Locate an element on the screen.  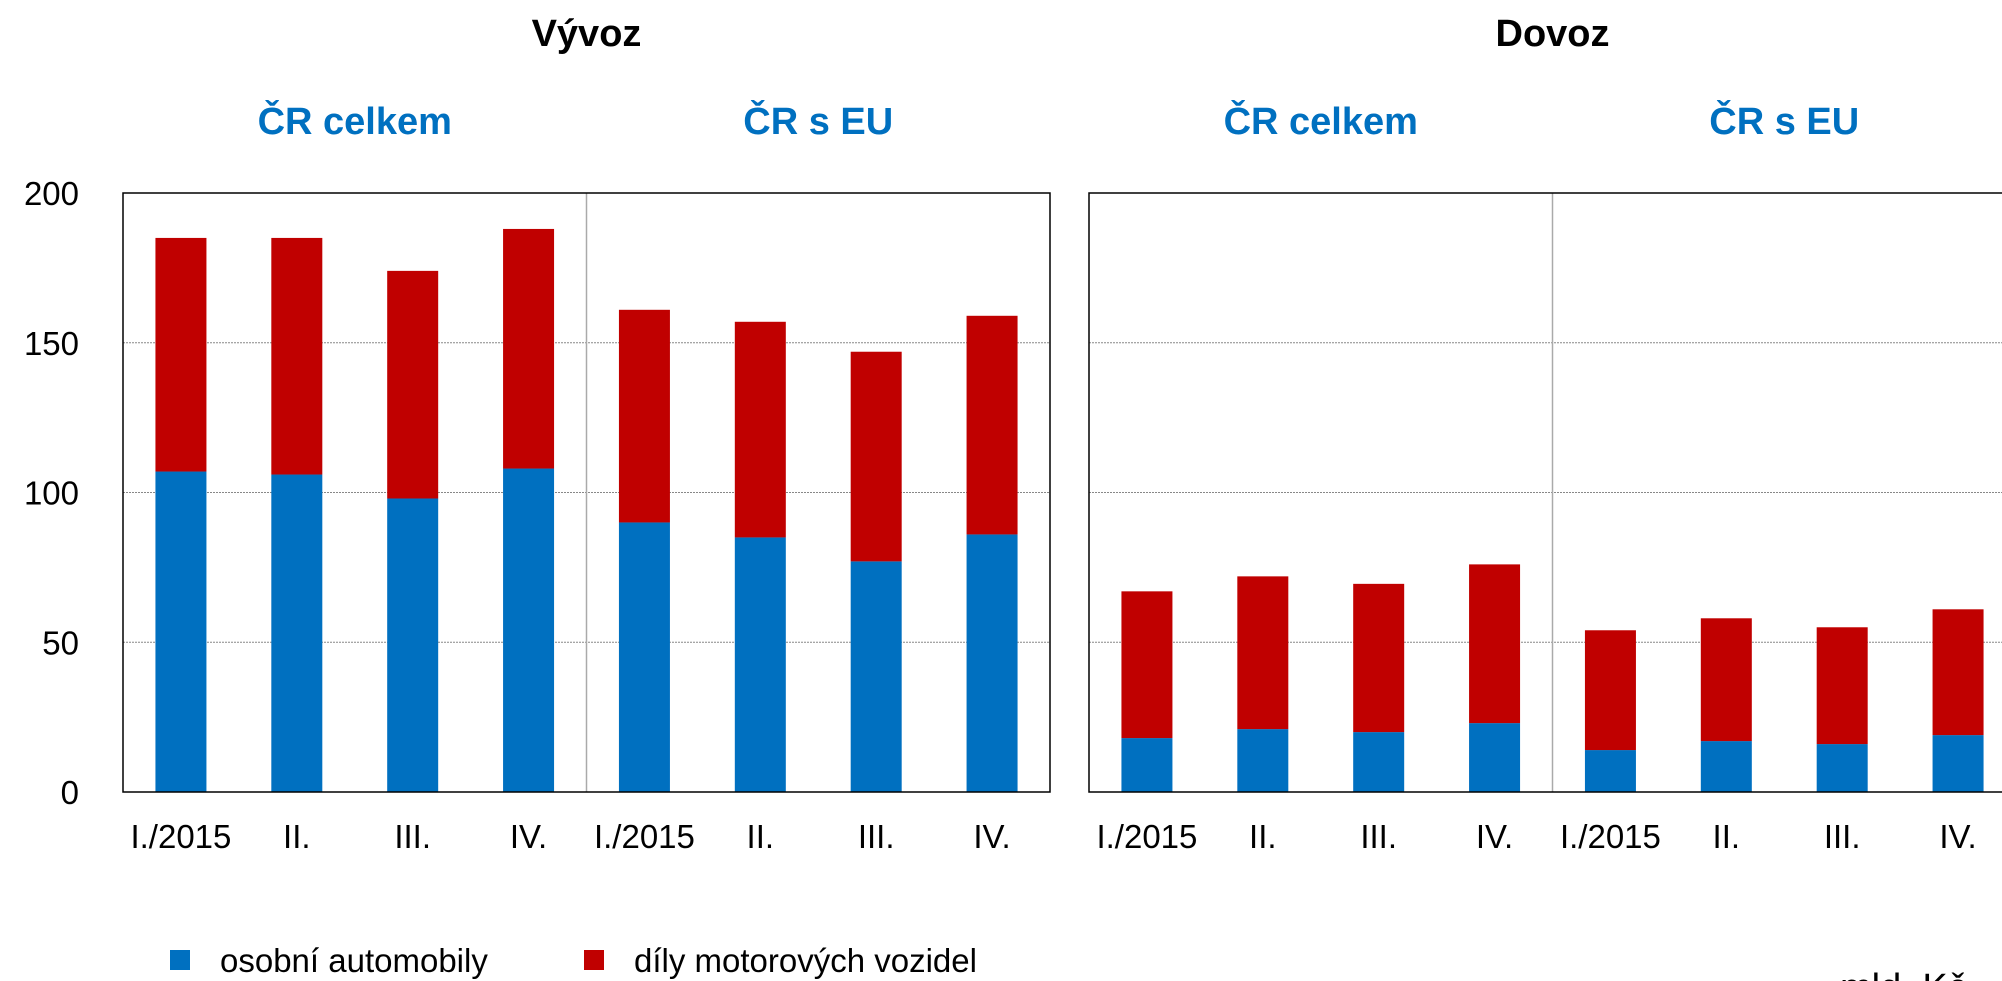
y-tick-label: 50 is located at coordinates (60, 642).